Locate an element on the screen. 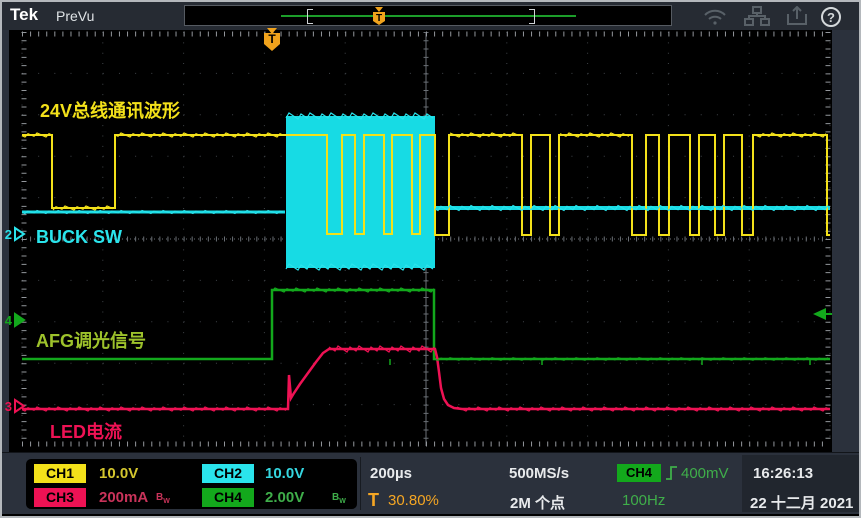 The height and width of the screenshot is (518, 861). export-icon is located at coordinates (798, 18).